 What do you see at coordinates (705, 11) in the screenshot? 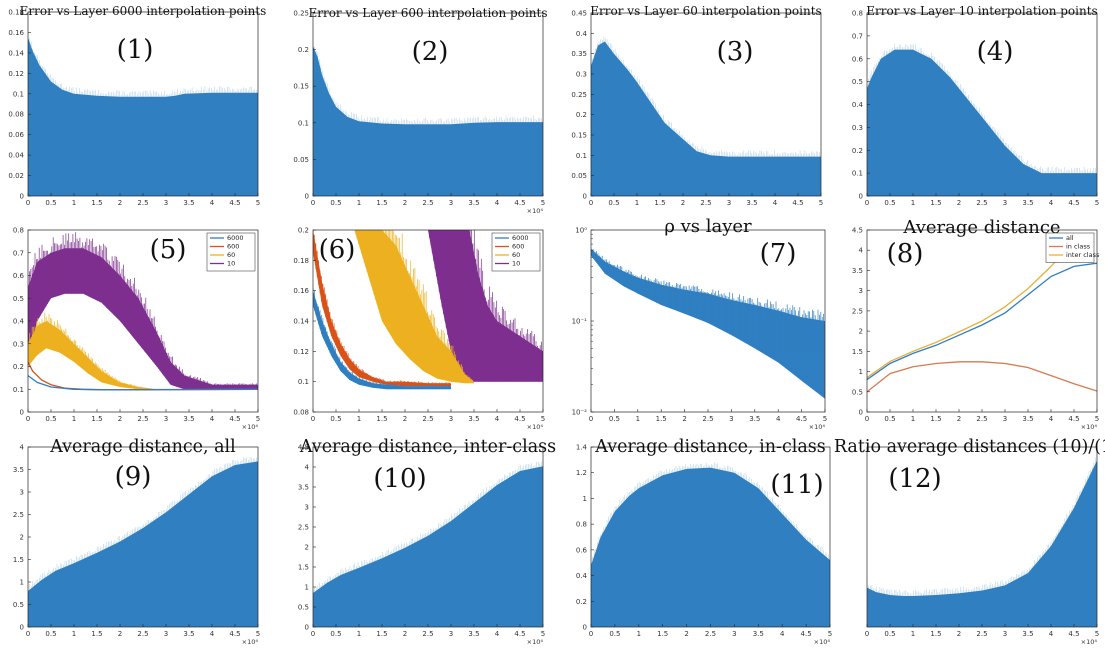
I see `chart-title: Error vs Layer 60 interpolation points` at bounding box center [705, 11].